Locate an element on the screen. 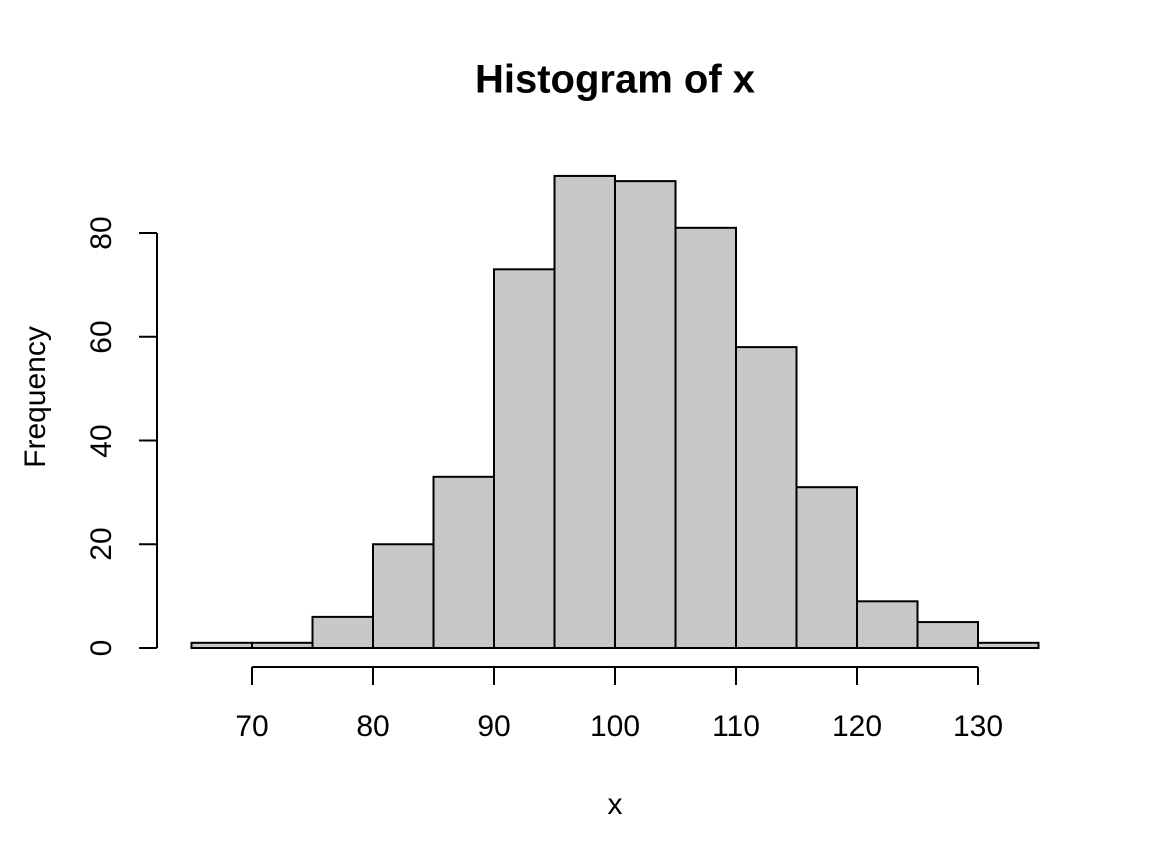 The image size is (1152, 864). x-axis-label: x is located at coordinates (615, 804).